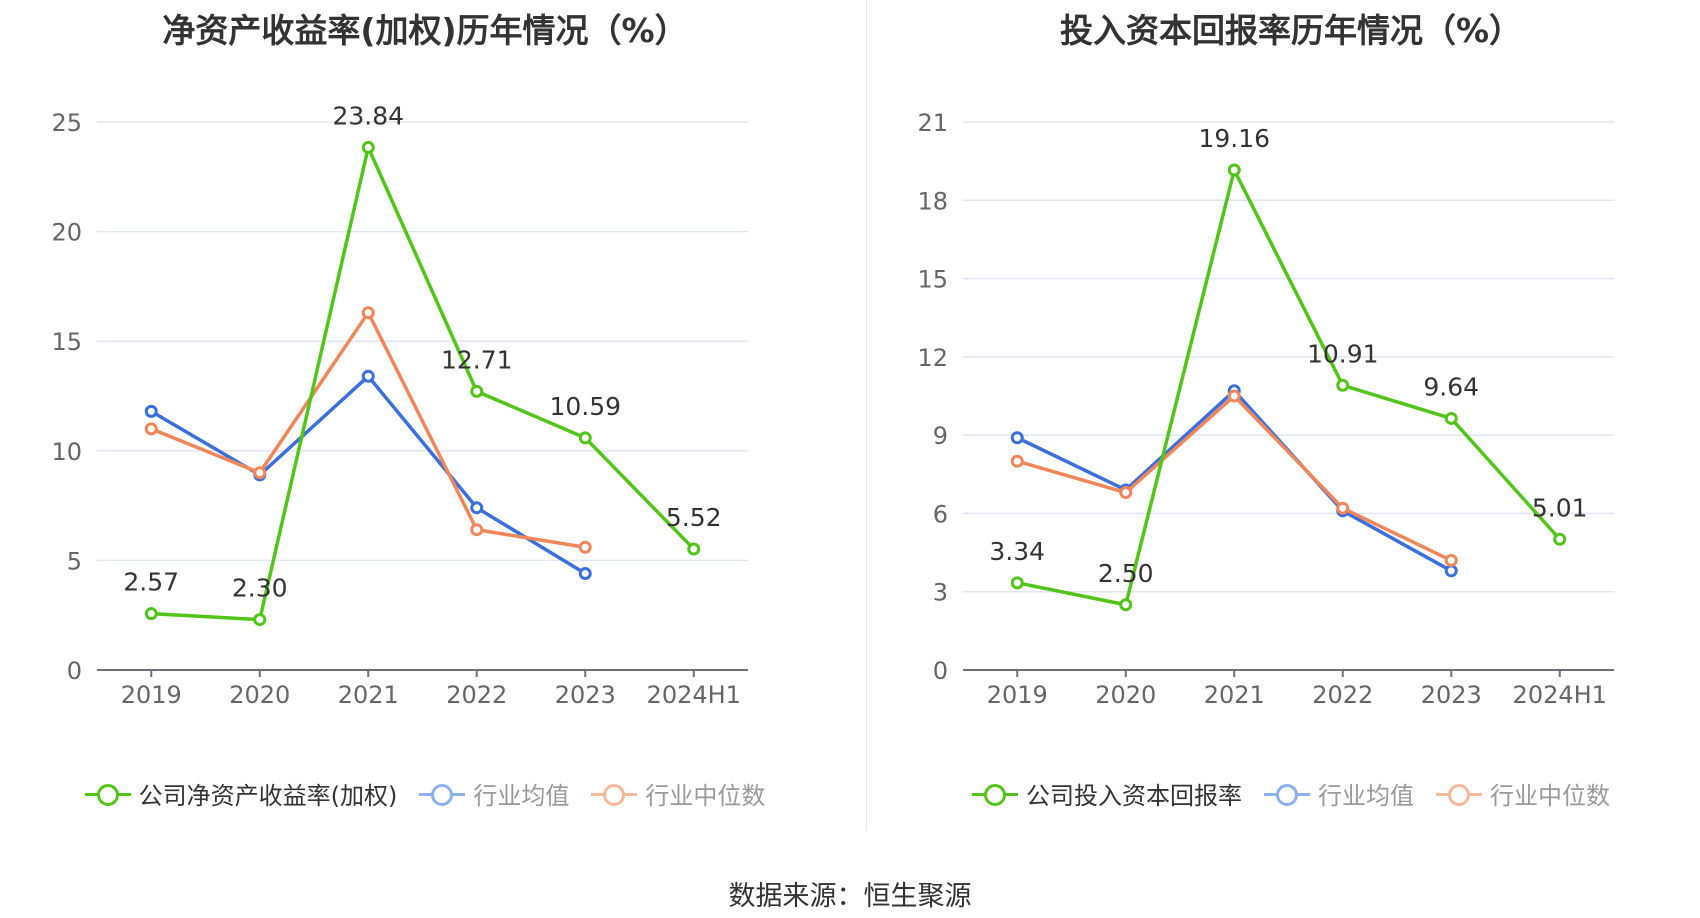 This screenshot has width=1700, height=918. I want to click on y-tick-label: 10, so click(66, 452).